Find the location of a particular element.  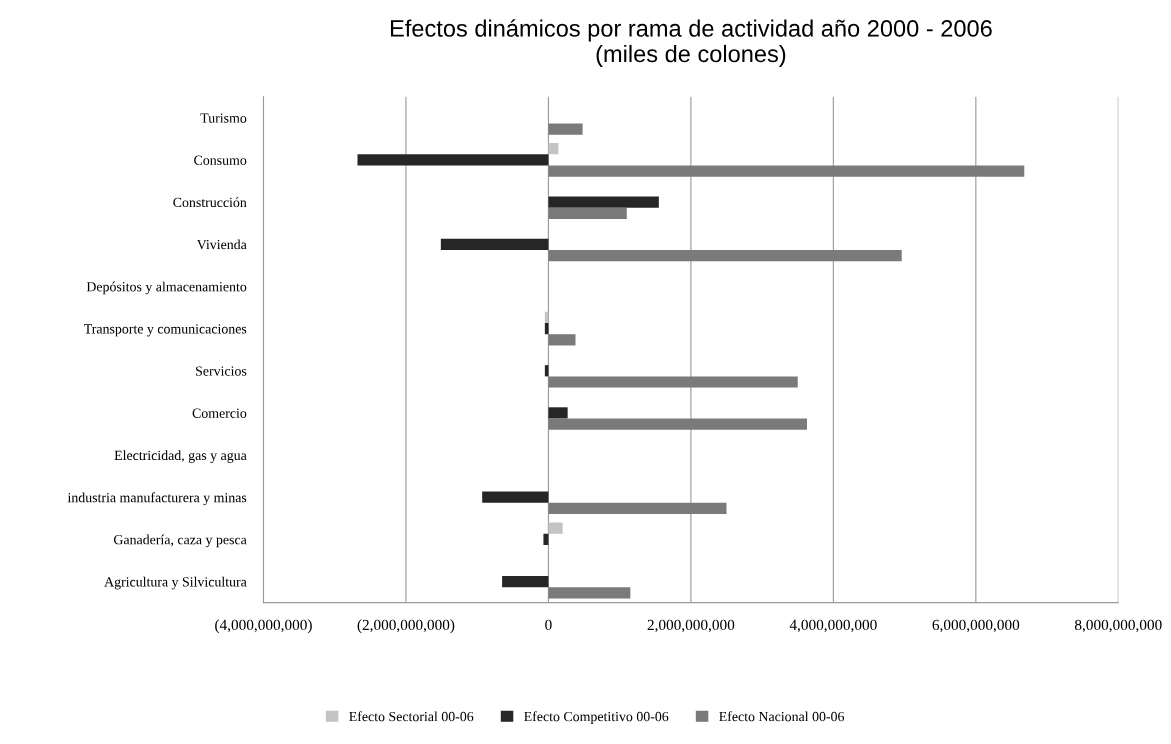

y-tick-label: industria manufacturera y minas is located at coordinates (157, 499).